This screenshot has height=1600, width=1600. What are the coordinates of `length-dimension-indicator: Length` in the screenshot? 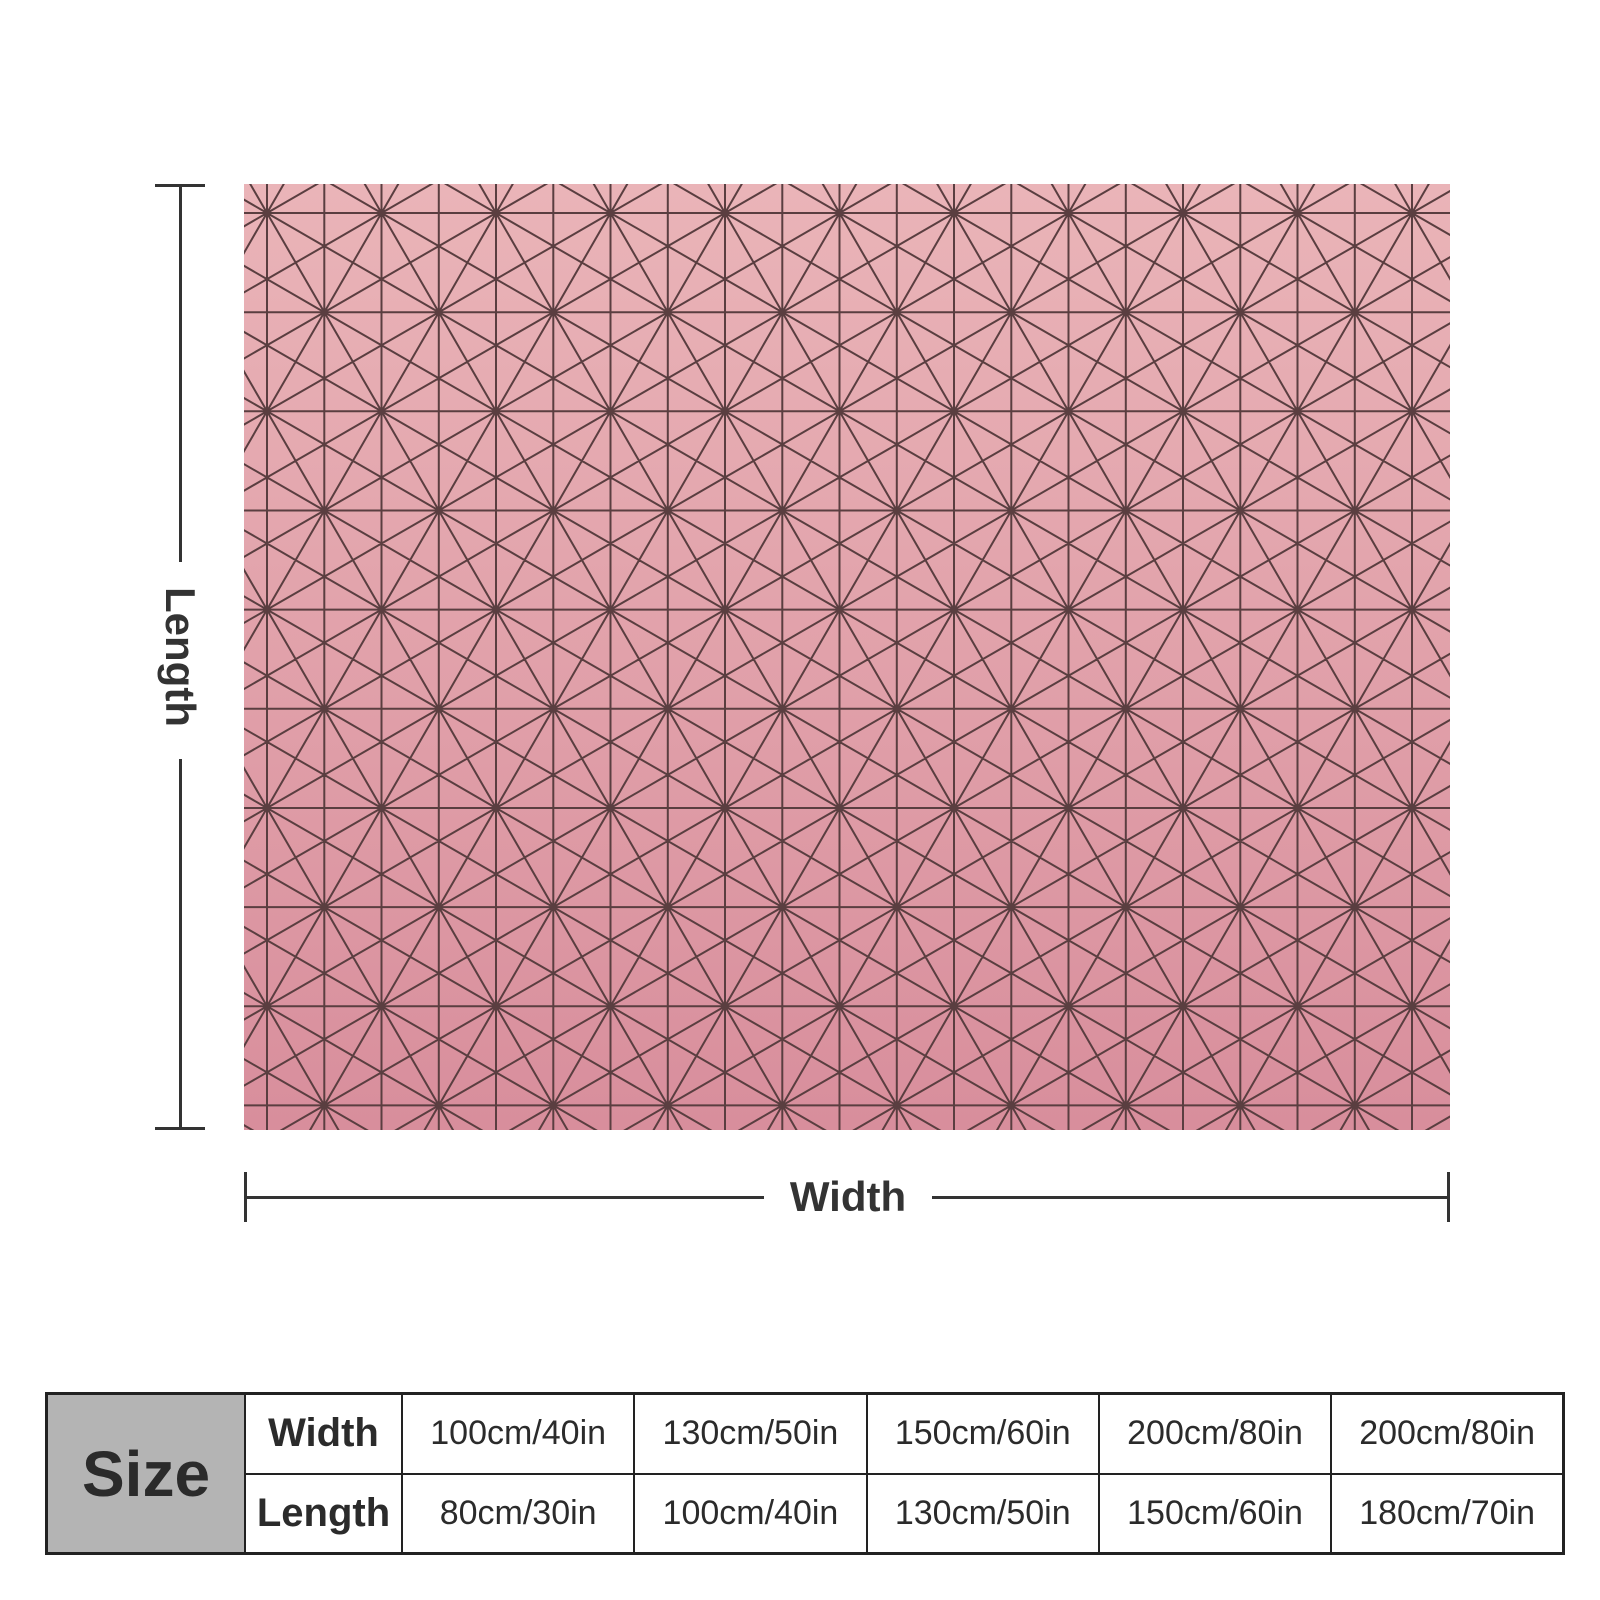 It's located at (180, 657).